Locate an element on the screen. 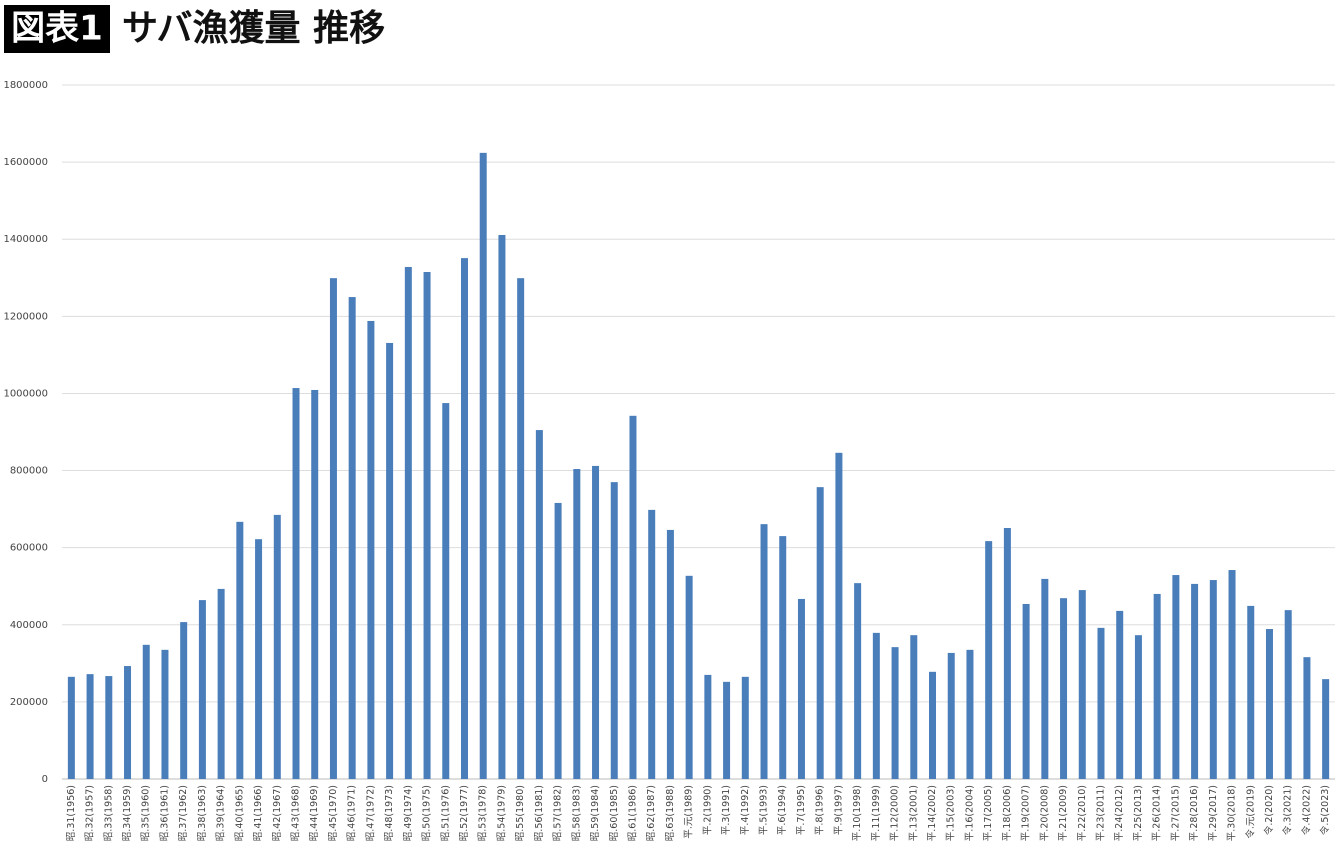 This screenshot has width=1340, height=854. x-tick-label: 昭.44(1969) is located at coordinates (314, 813).